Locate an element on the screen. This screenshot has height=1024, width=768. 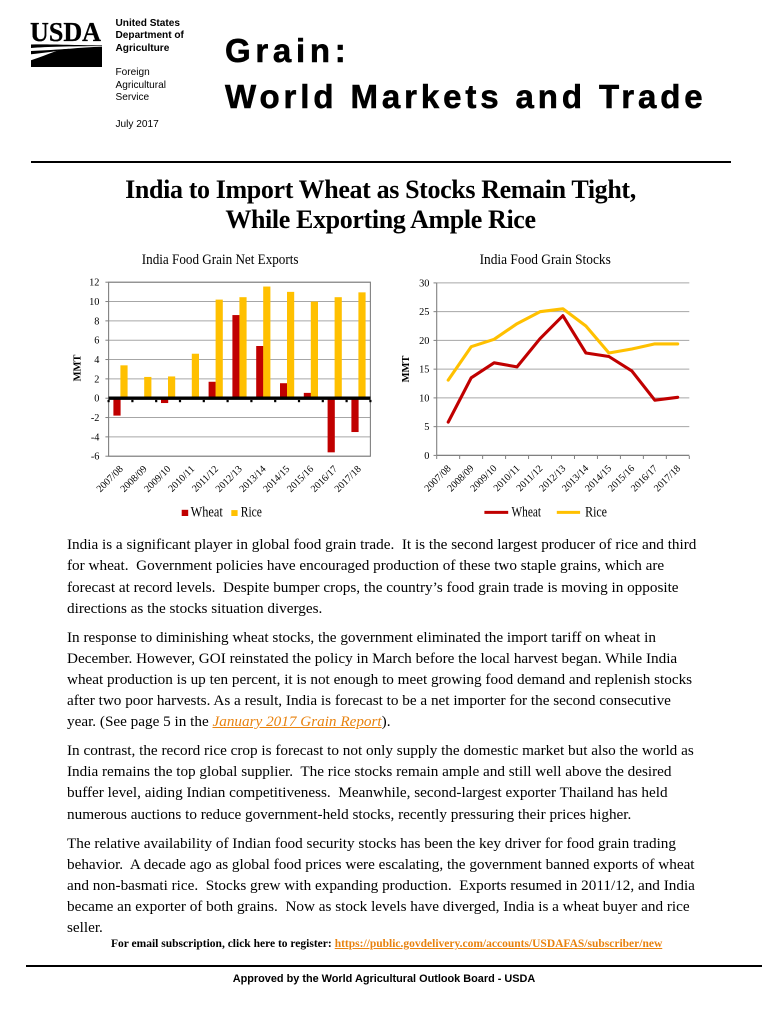
svg-text: 15 is located at coordinates (424, 370).